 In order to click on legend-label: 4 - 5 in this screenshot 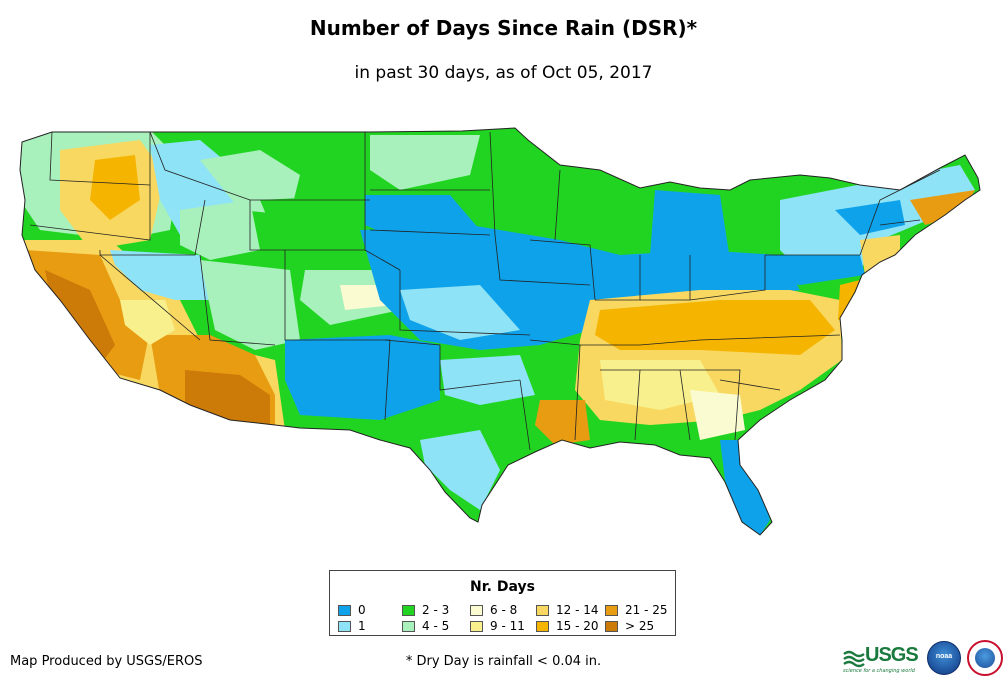, I will do `click(436, 626)`.